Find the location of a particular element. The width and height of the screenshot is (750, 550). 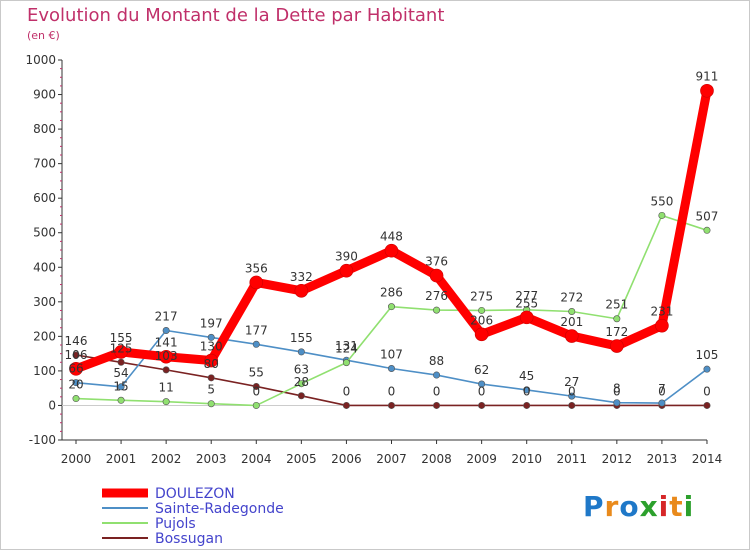

logo-letter: x is located at coordinates (649, 506).